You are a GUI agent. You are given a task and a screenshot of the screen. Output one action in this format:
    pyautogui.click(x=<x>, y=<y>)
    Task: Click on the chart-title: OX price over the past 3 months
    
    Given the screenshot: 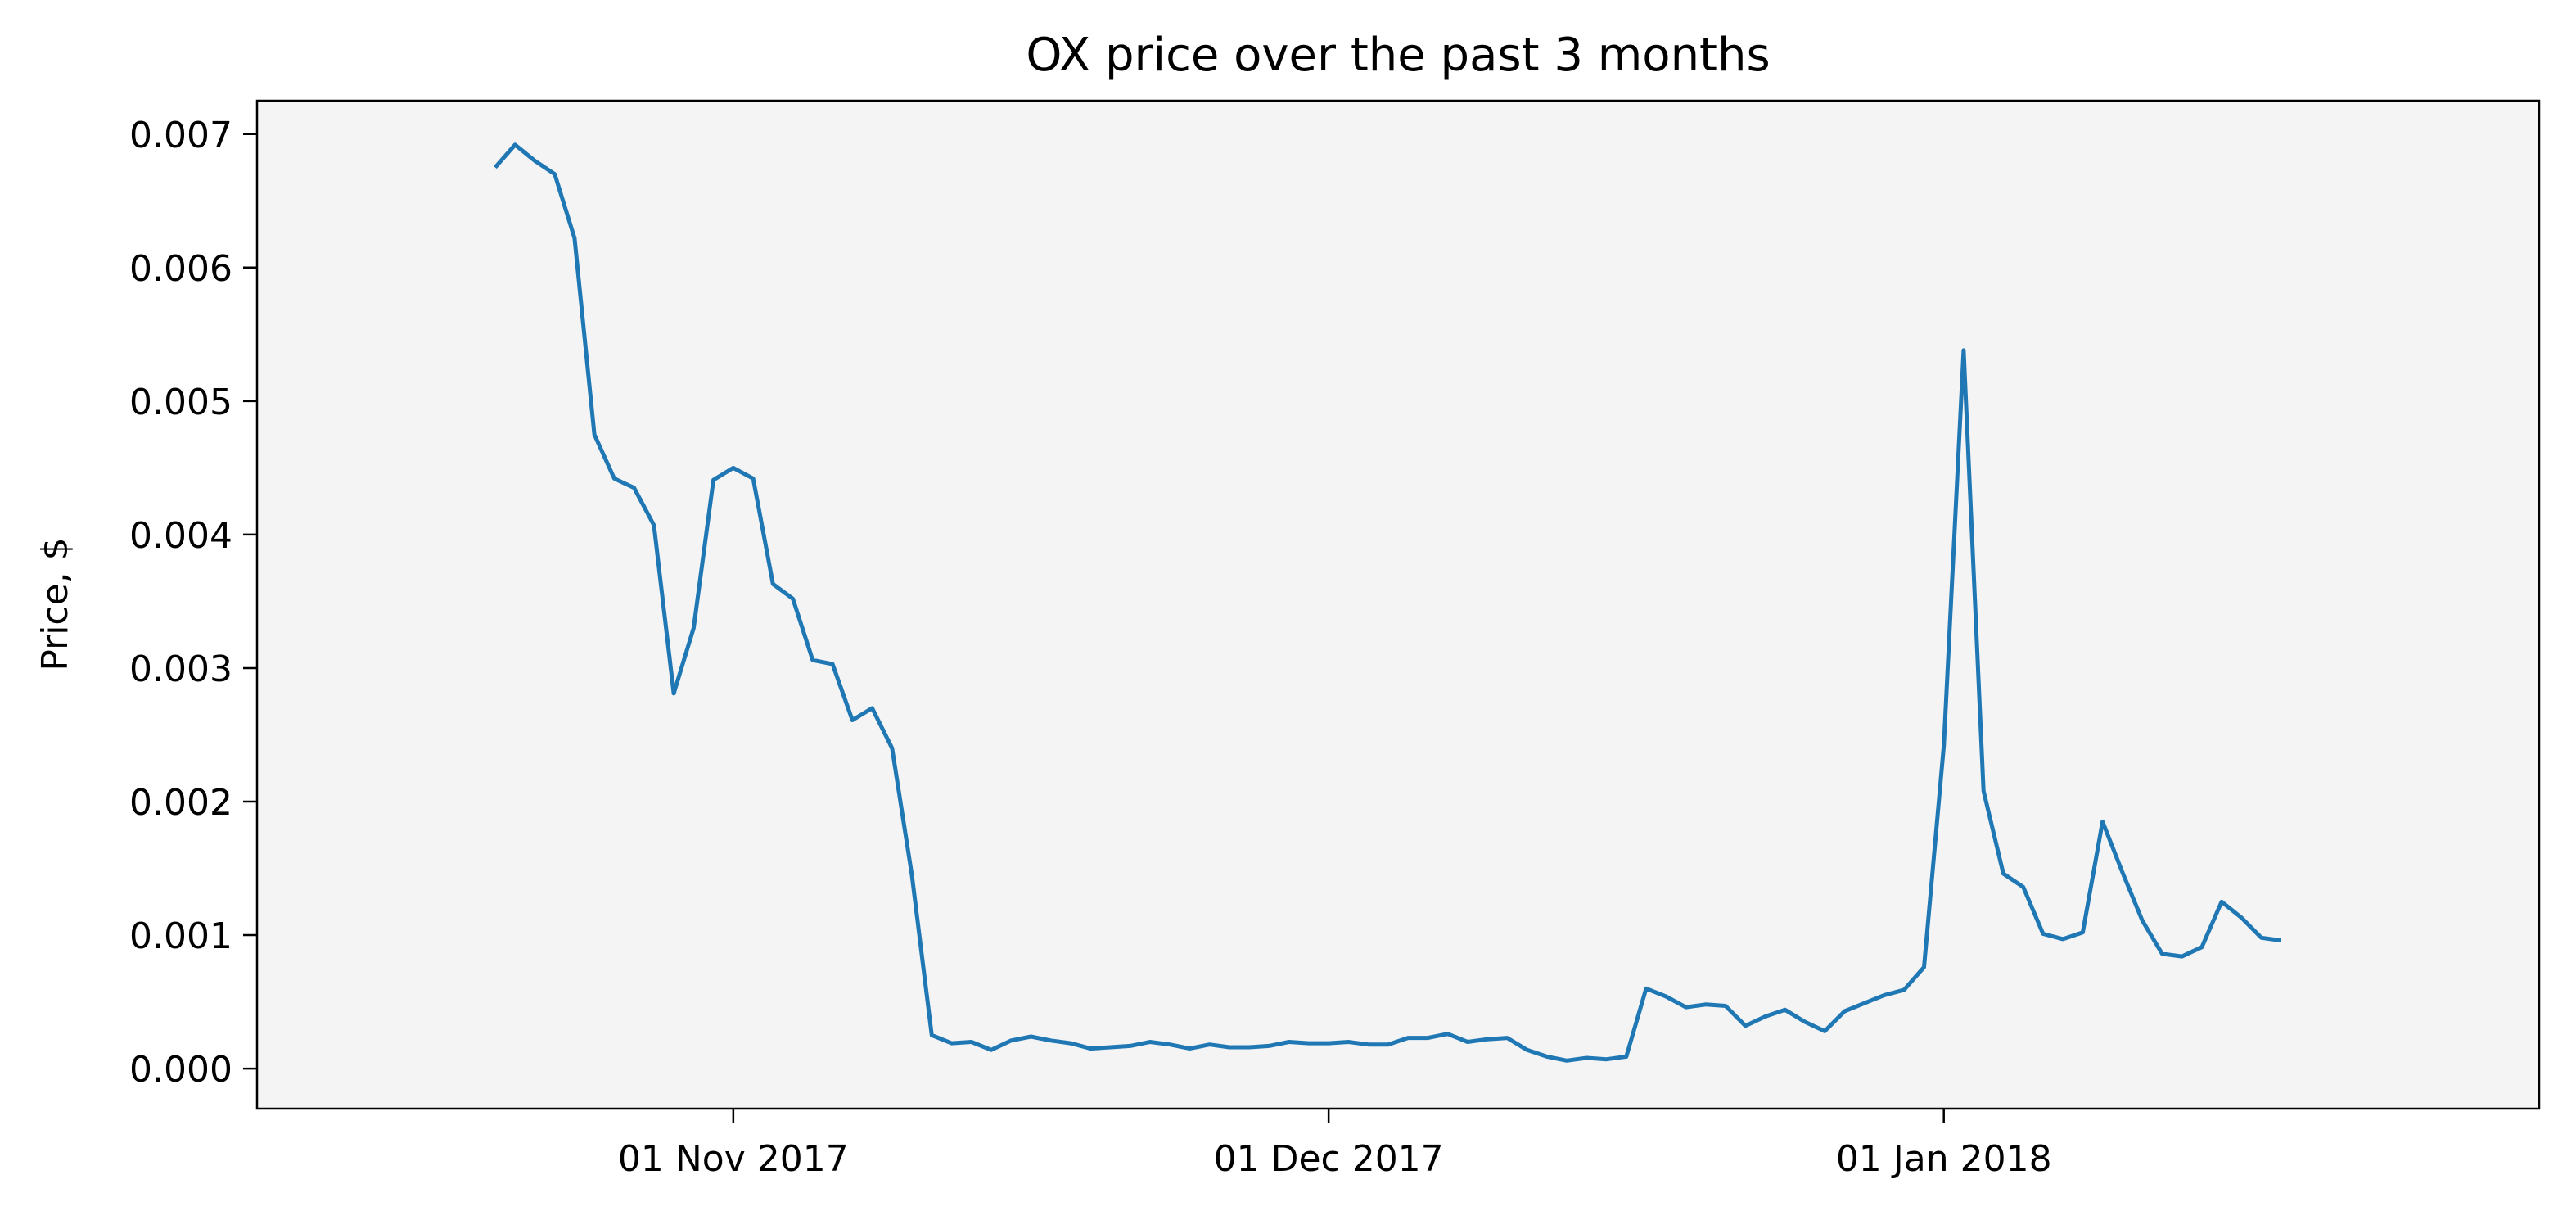 What is the action you would take?
    pyautogui.click(x=1398, y=55)
    